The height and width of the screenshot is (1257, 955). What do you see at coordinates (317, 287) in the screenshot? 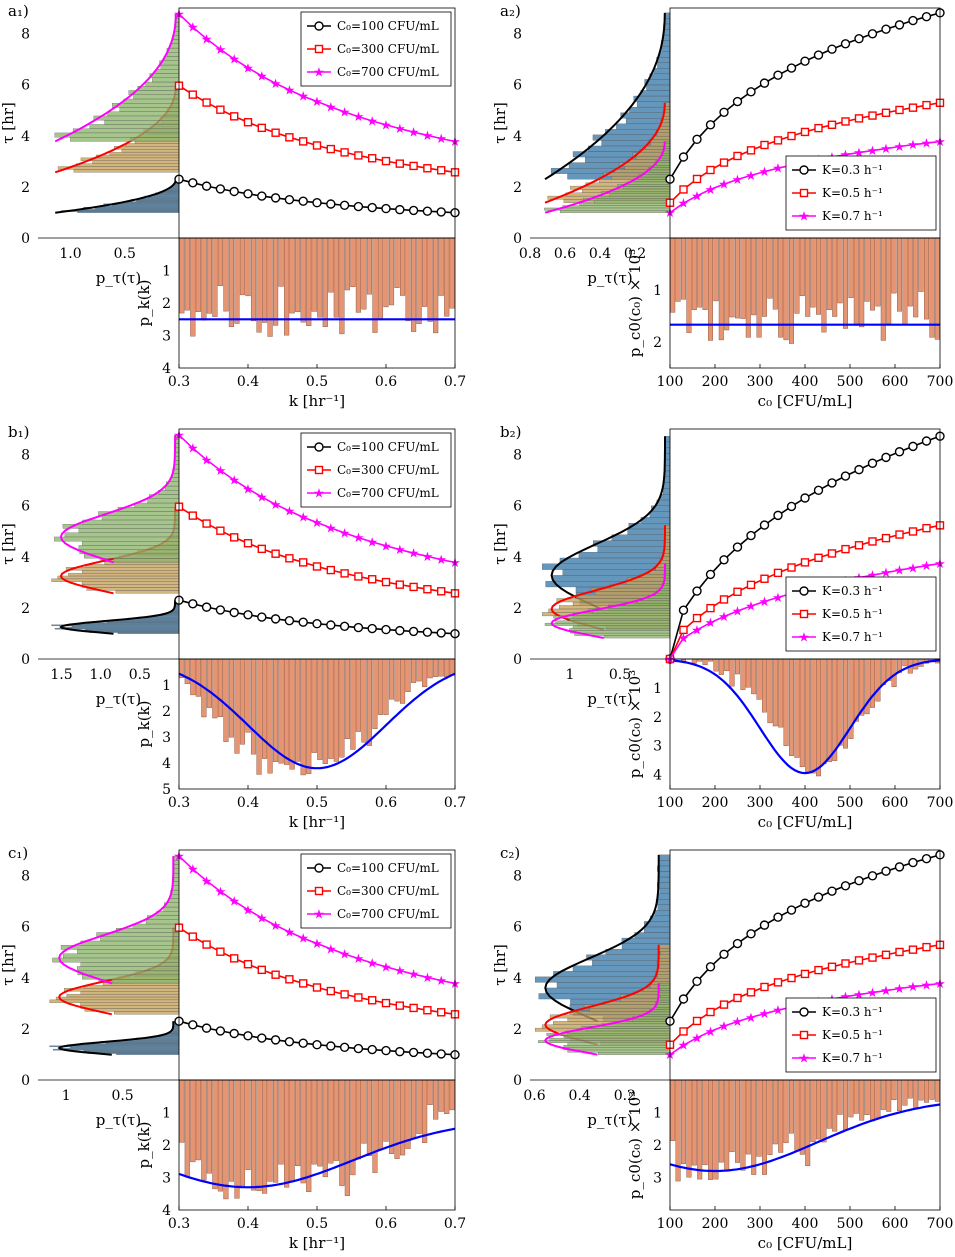
I see `param-histogram-a1` at bounding box center [317, 287].